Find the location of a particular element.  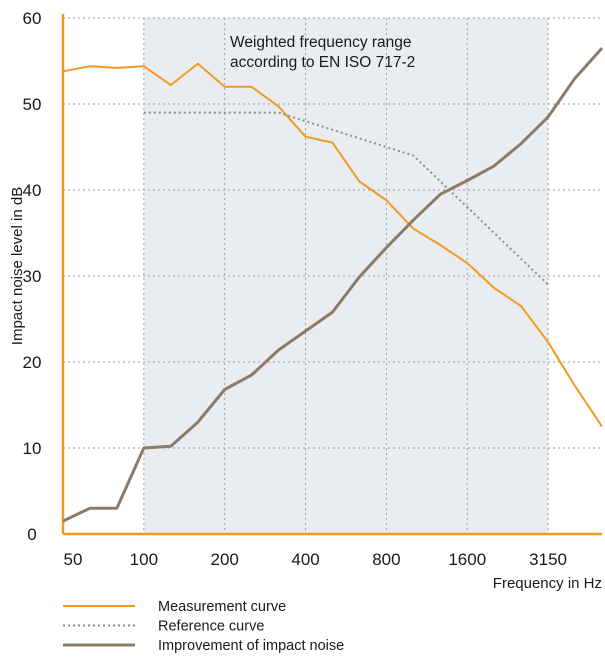

y-axis-label: Impact noise level in dB is located at coordinates (17, 266).